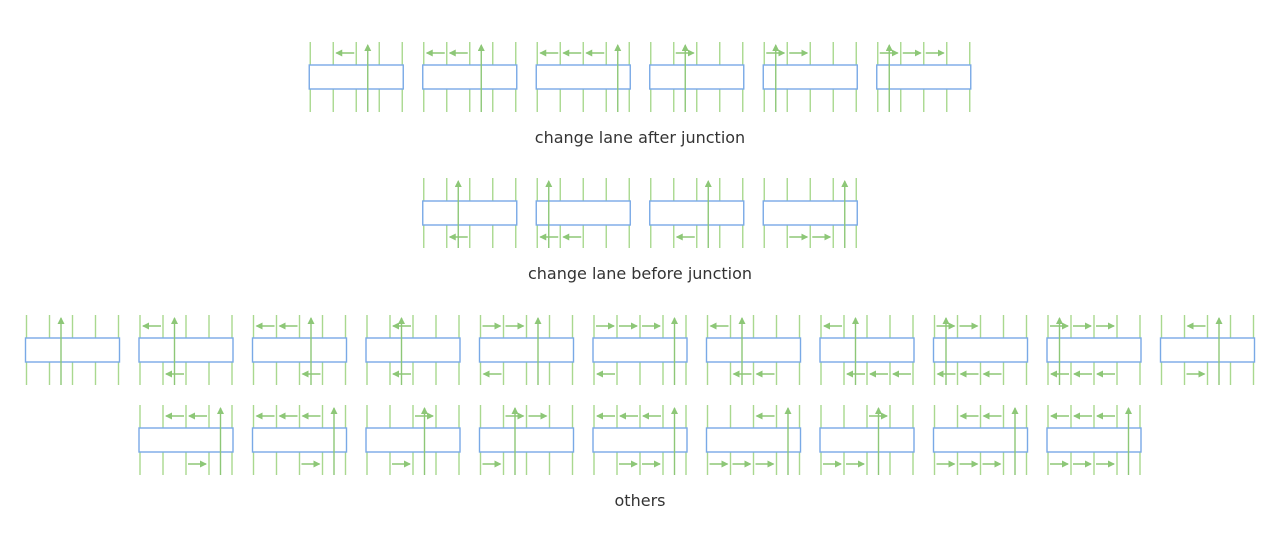 Image resolution: width=1280 pixels, height=536 pixels. What do you see at coordinates (640, 500) in the screenshot?
I see `caption-others: others` at bounding box center [640, 500].